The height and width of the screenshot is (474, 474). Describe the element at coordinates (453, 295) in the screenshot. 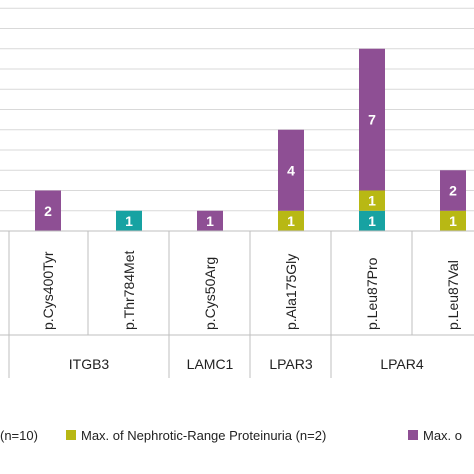

I see `x-tick-label: p.Leu87Val` at that location.